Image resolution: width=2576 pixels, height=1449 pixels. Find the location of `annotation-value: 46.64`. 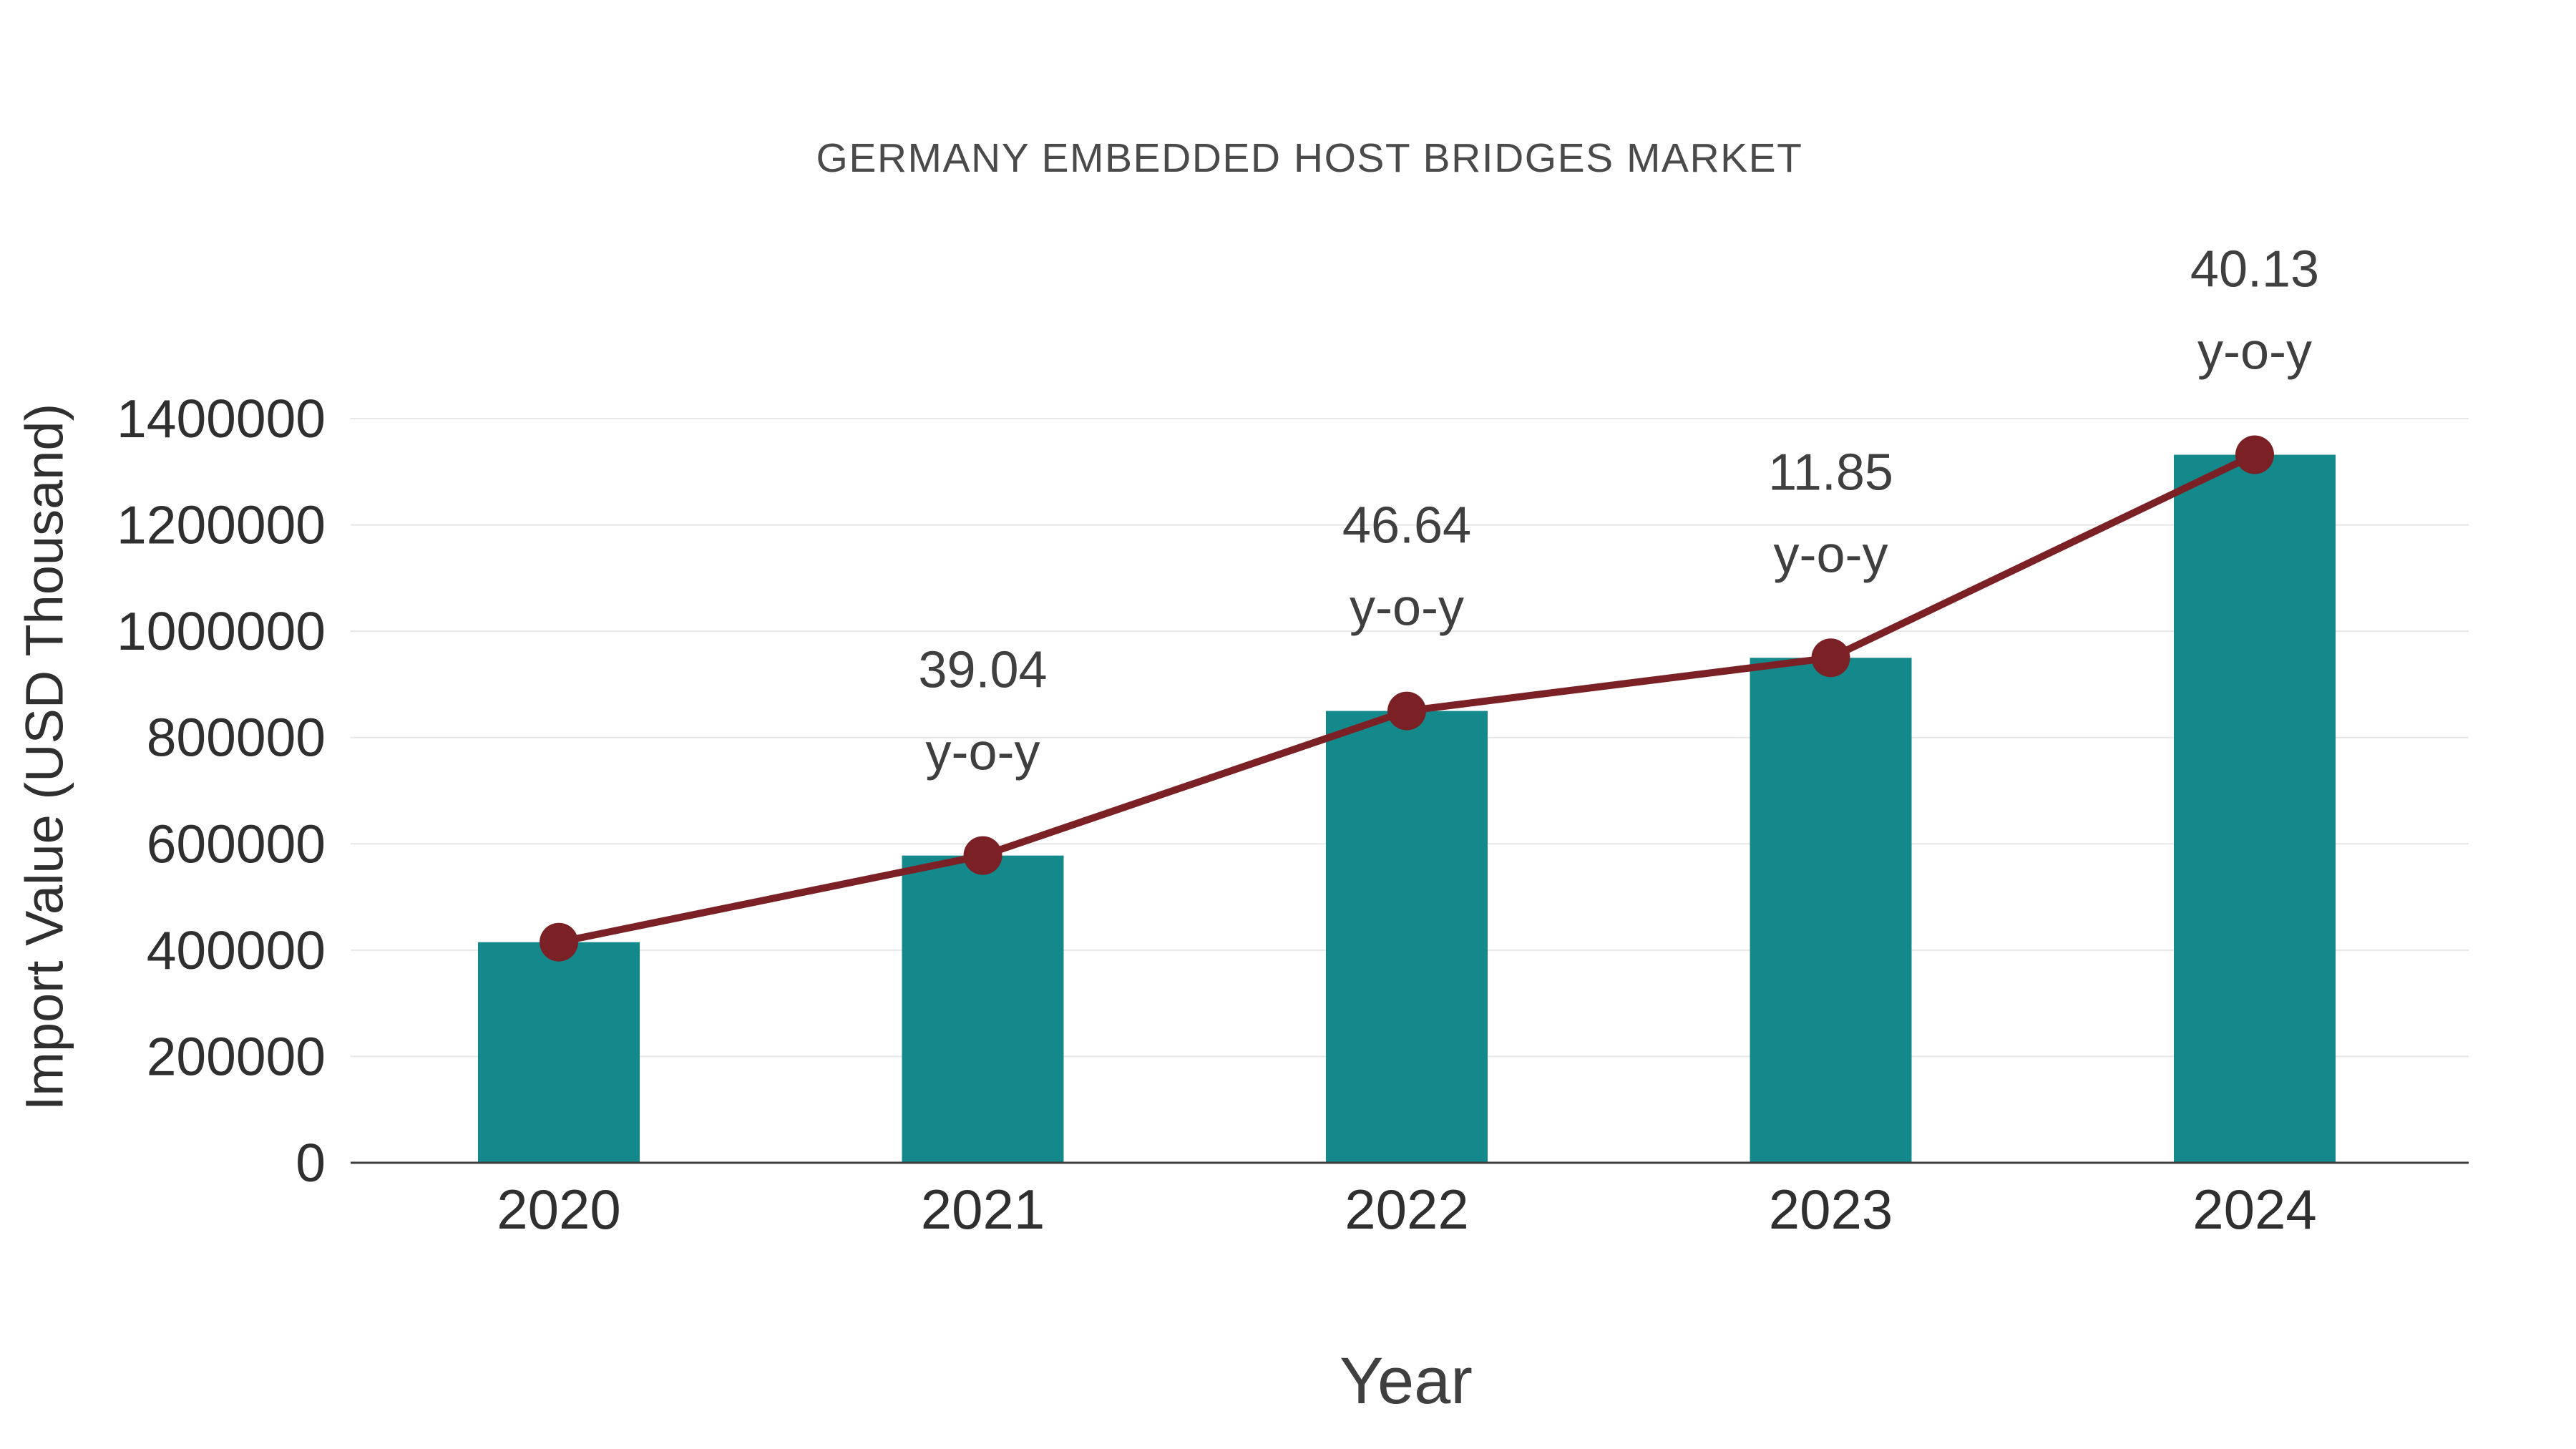

annotation-value: 46.64 is located at coordinates (1406, 526).